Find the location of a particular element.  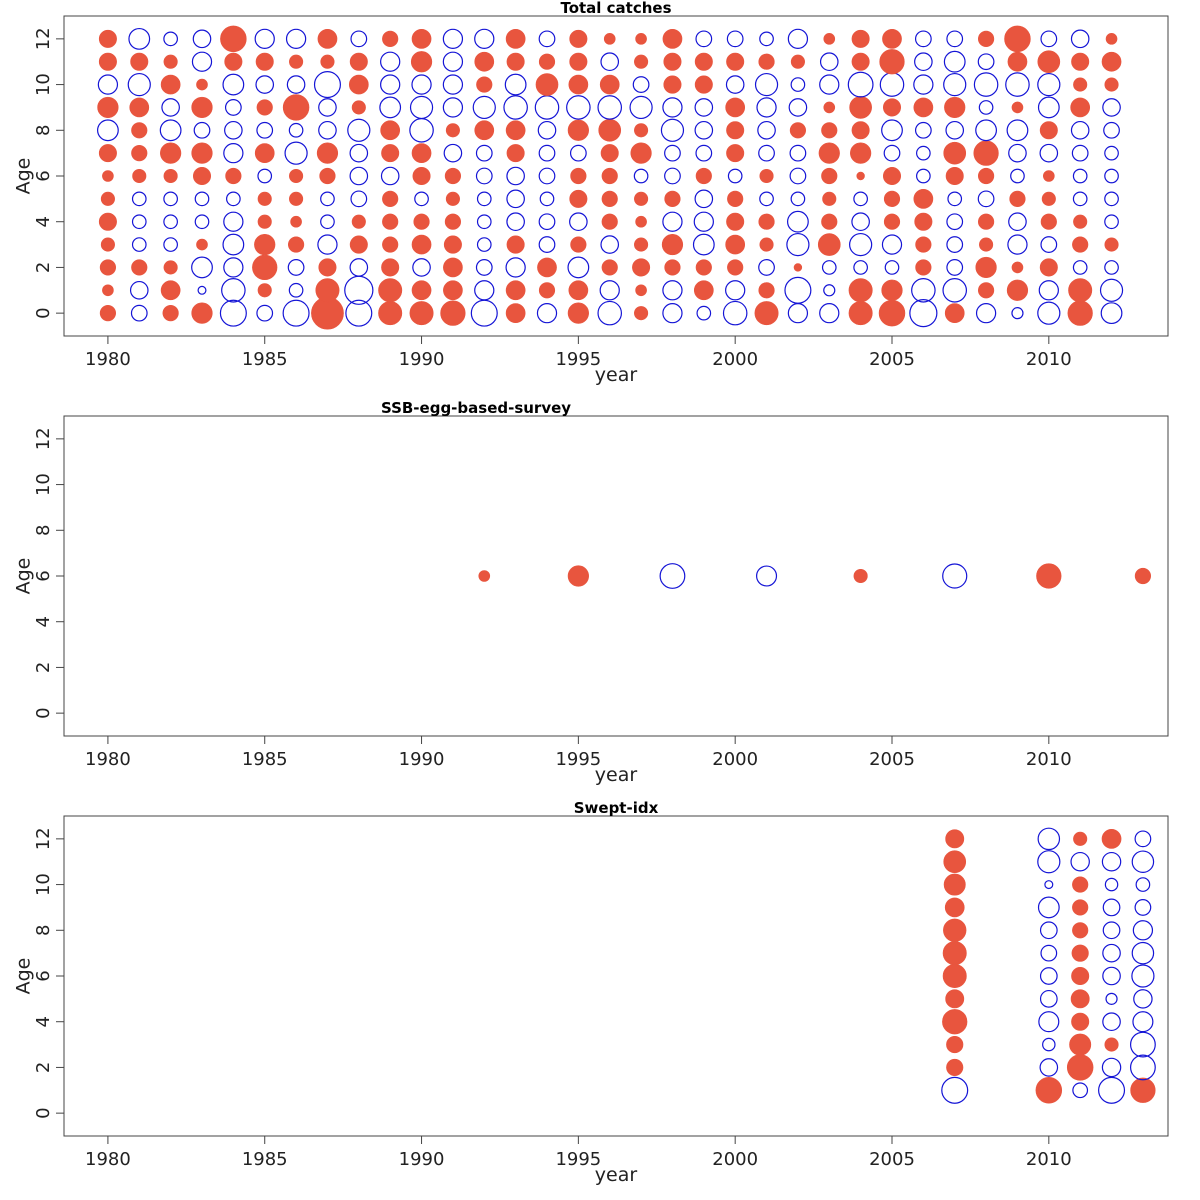

x-tick-label: 1980 is located at coordinates (108, 359).